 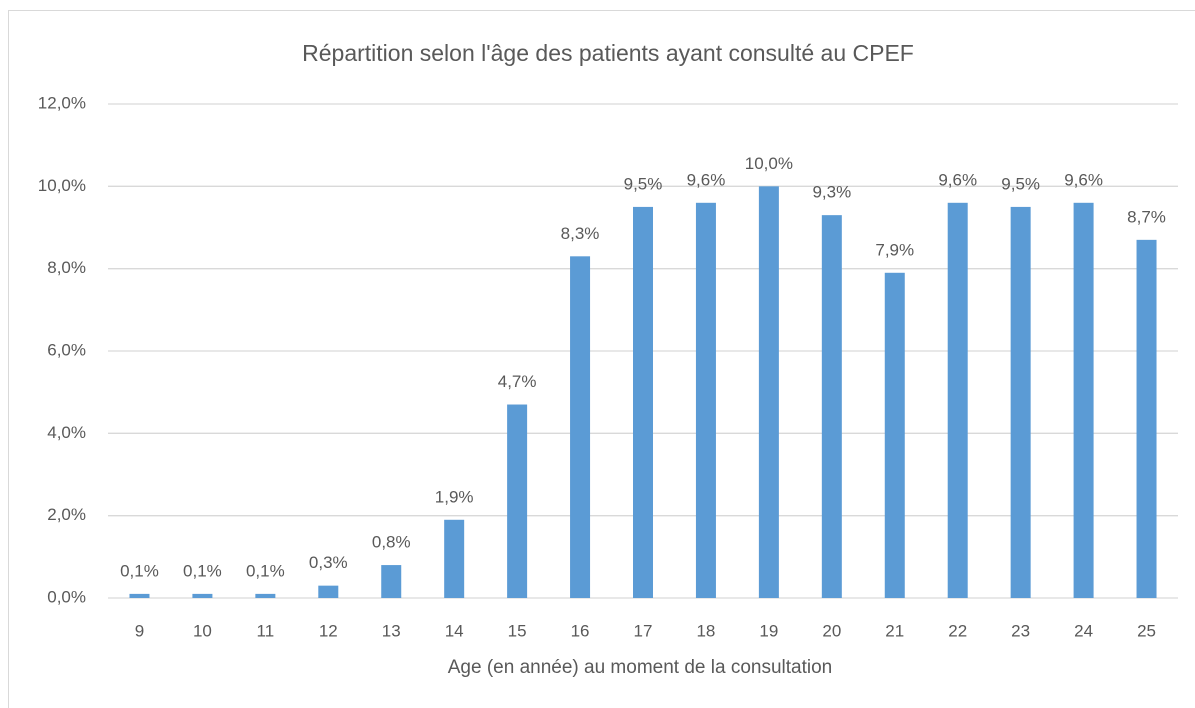 I want to click on x-tick-label: 23, so click(x=1020, y=630).